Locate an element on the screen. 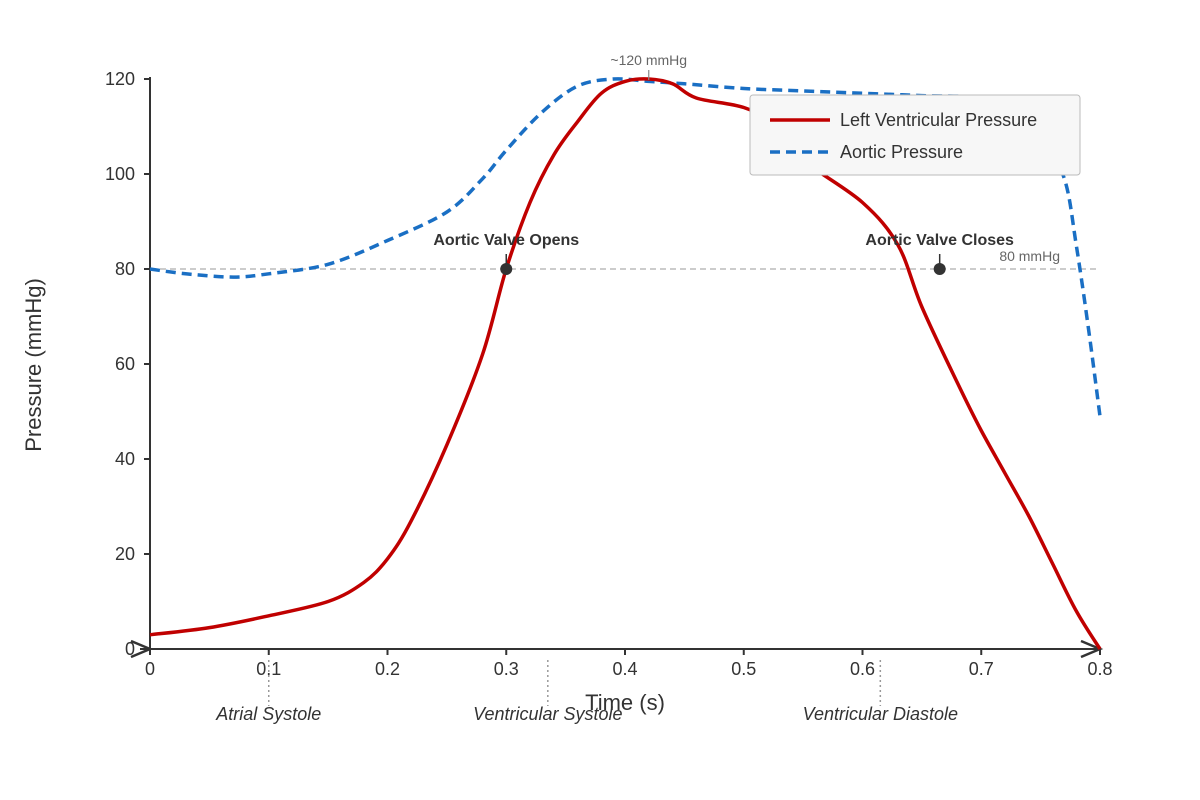 The height and width of the screenshot is (800, 1200). x-tick-label: 0.5 is located at coordinates (743, 669).